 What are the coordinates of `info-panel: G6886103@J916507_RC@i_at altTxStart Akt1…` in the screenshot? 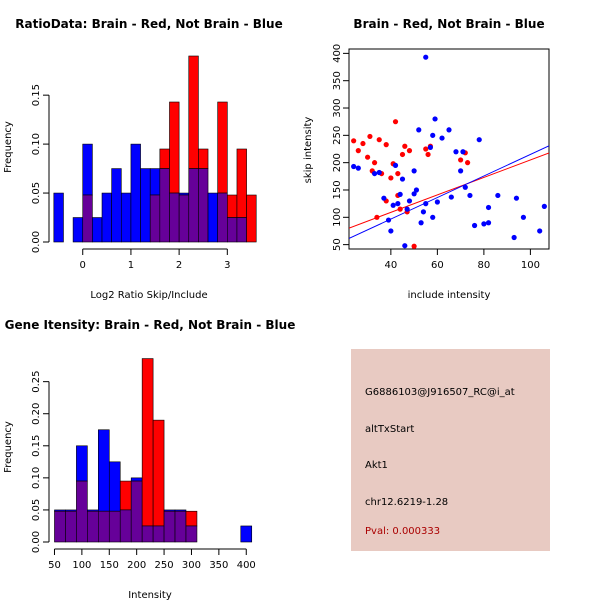 It's located at (450, 450).